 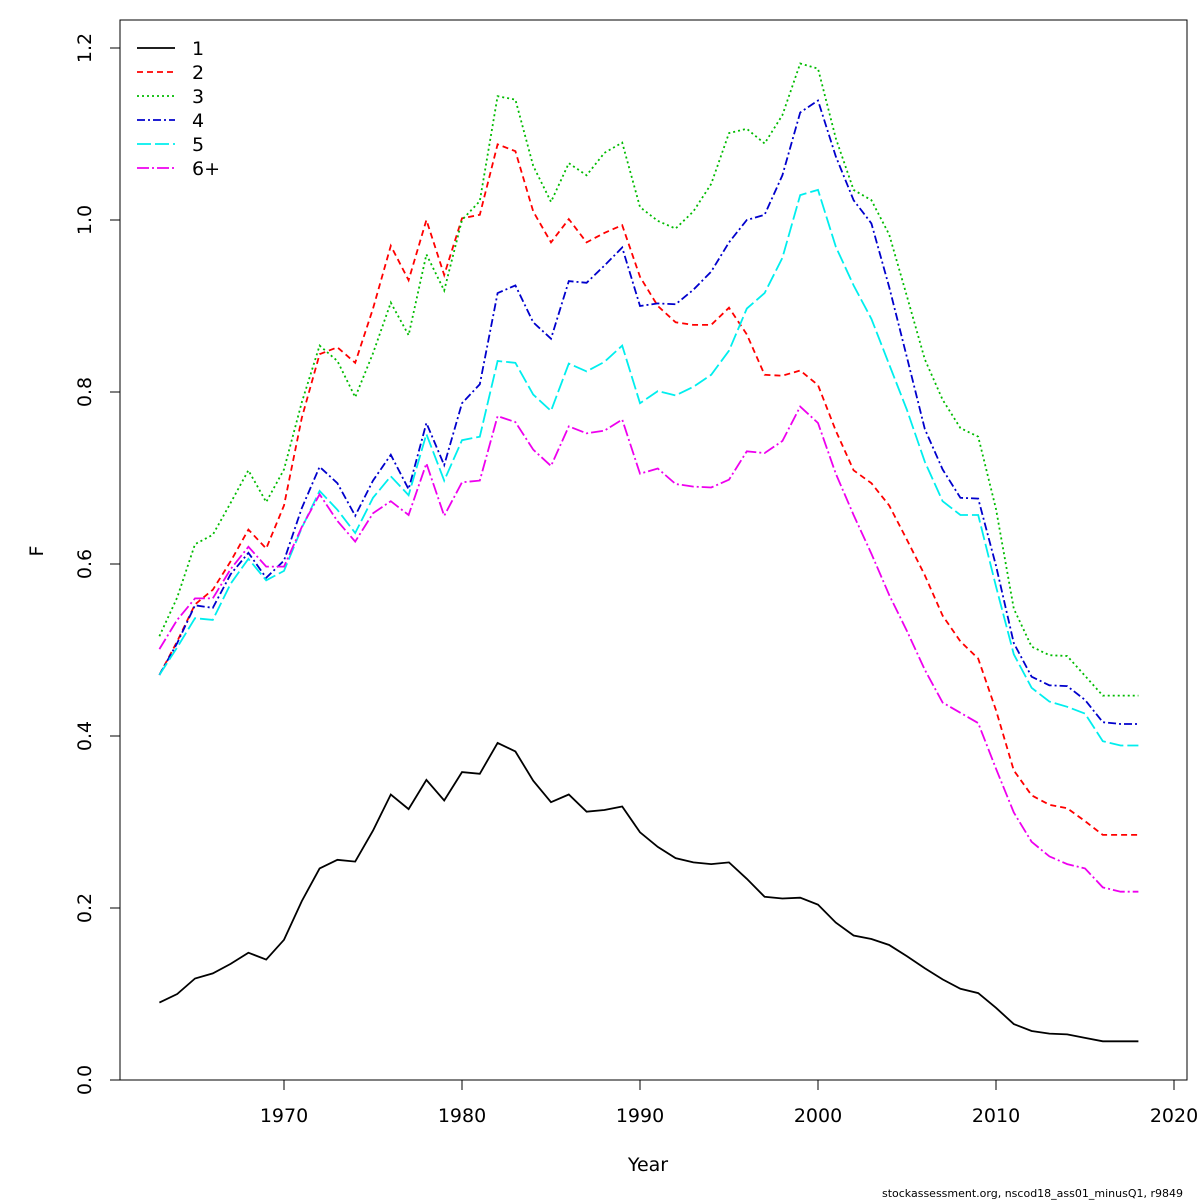 I want to click on y-tick-label: 1.0, so click(x=85, y=220).